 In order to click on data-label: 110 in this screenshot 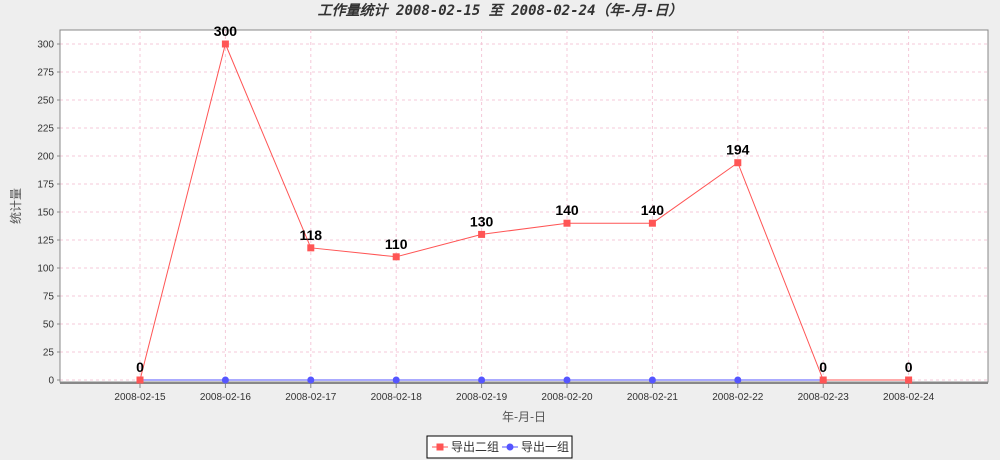, I will do `click(396, 244)`.